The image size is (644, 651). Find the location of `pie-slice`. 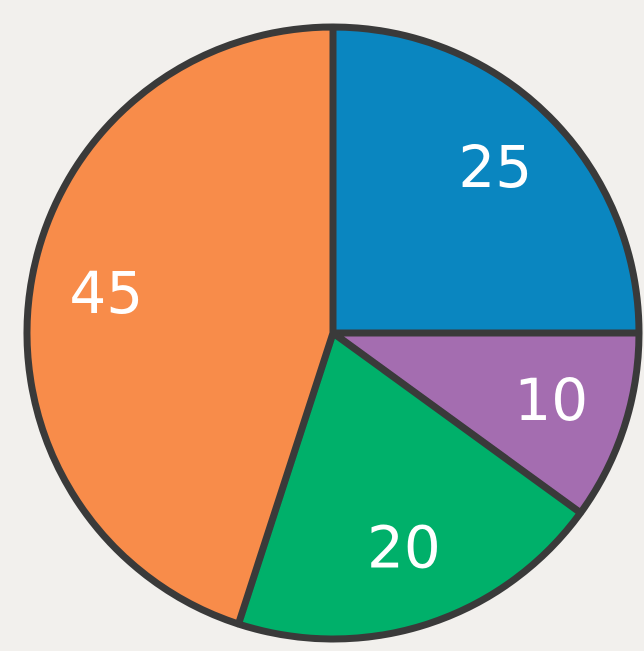

pie-slice is located at coordinates (486, 423).